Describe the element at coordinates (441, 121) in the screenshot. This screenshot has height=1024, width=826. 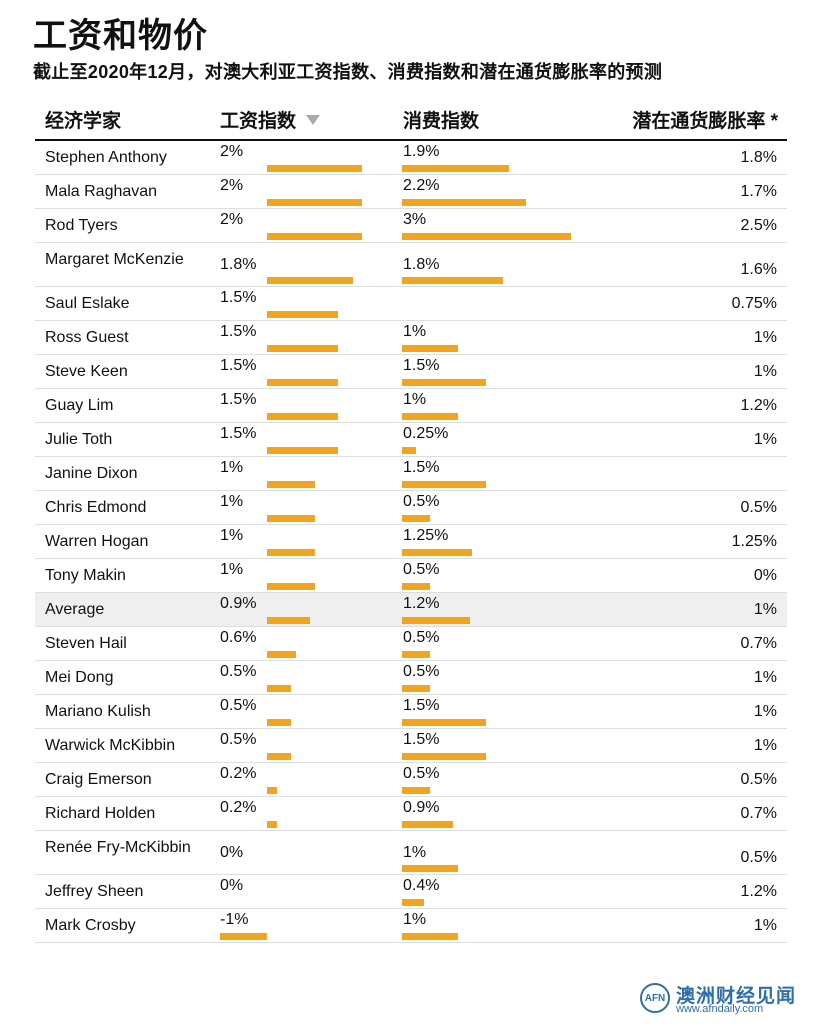
I see `header-consumer: 消费指数` at that location.